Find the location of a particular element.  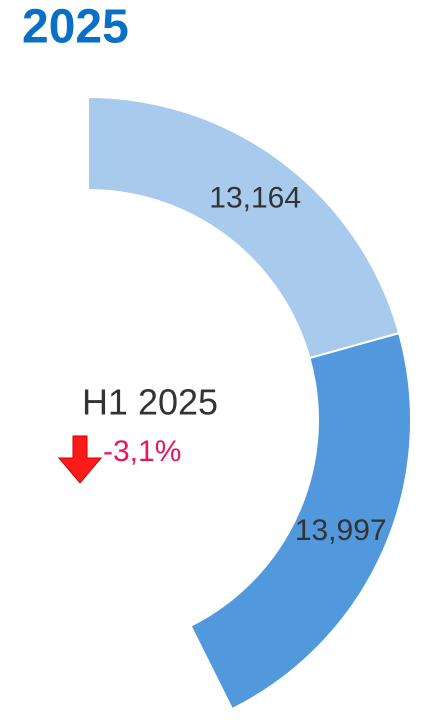

value-label: 13,997 is located at coordinates (341, 530).